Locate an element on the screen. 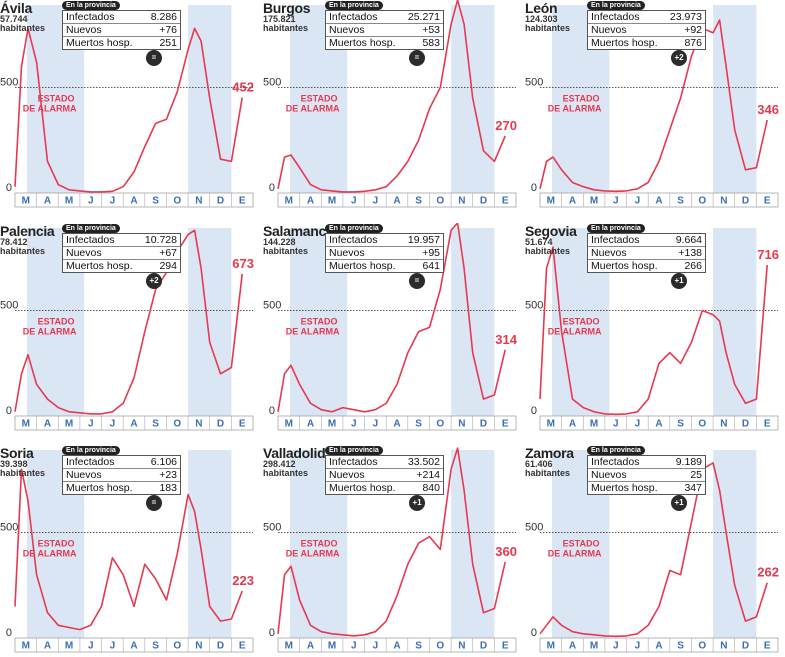  population-value: 144.228 is located at coordinates (279, 242).